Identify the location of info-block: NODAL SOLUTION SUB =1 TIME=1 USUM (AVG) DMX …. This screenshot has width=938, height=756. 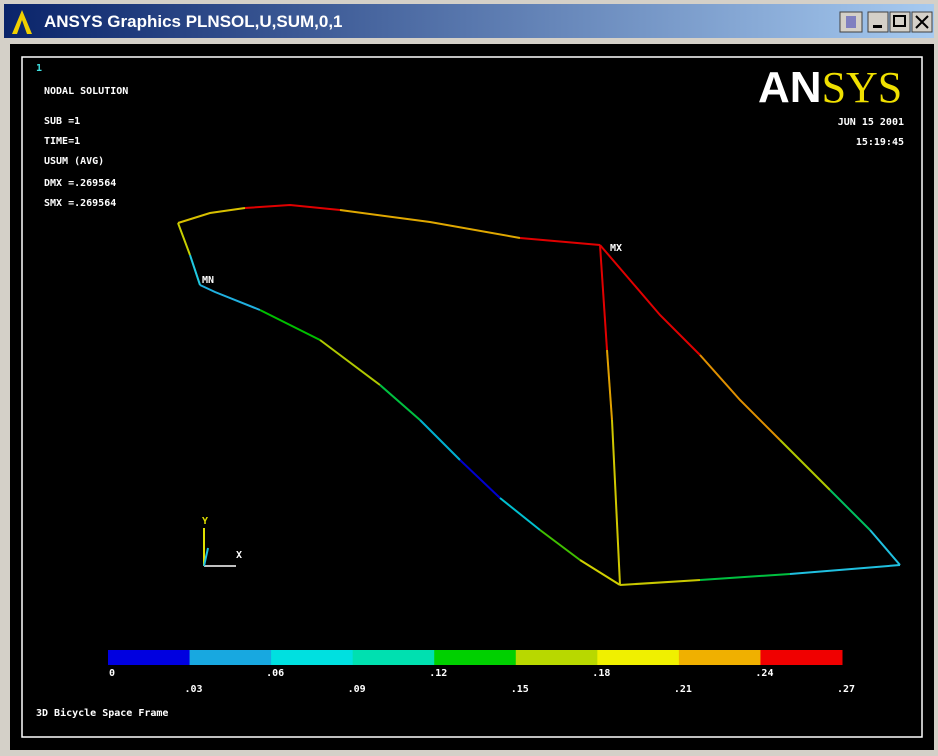
(86, 147).